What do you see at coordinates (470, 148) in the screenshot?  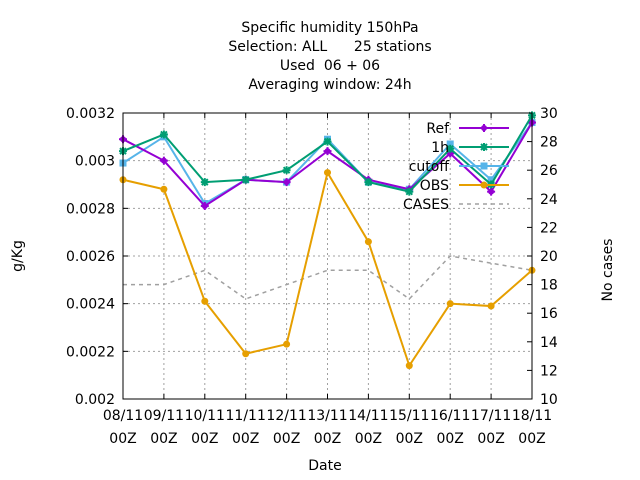 I see `legend-item-1h: 1h` at bounding box center [470, 148].